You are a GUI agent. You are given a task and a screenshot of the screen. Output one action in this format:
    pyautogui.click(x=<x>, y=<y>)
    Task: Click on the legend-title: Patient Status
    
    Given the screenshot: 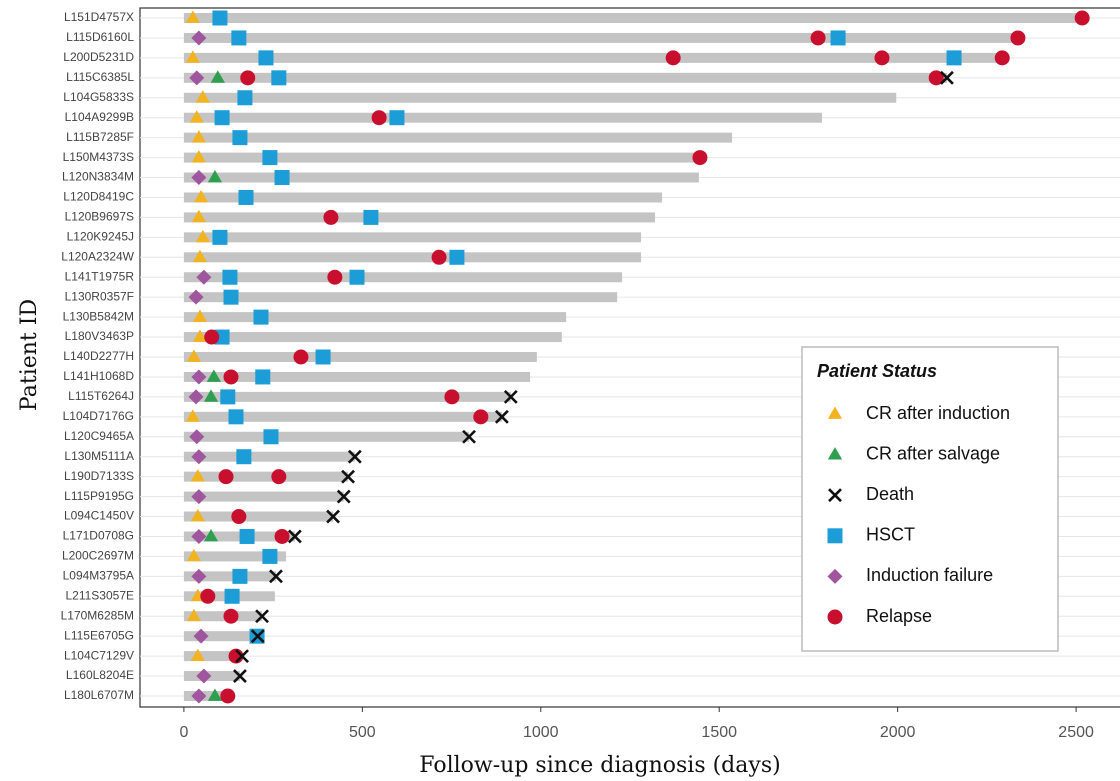 What is the action you would take?
    pyautogui.click(x=877, y=371)
    